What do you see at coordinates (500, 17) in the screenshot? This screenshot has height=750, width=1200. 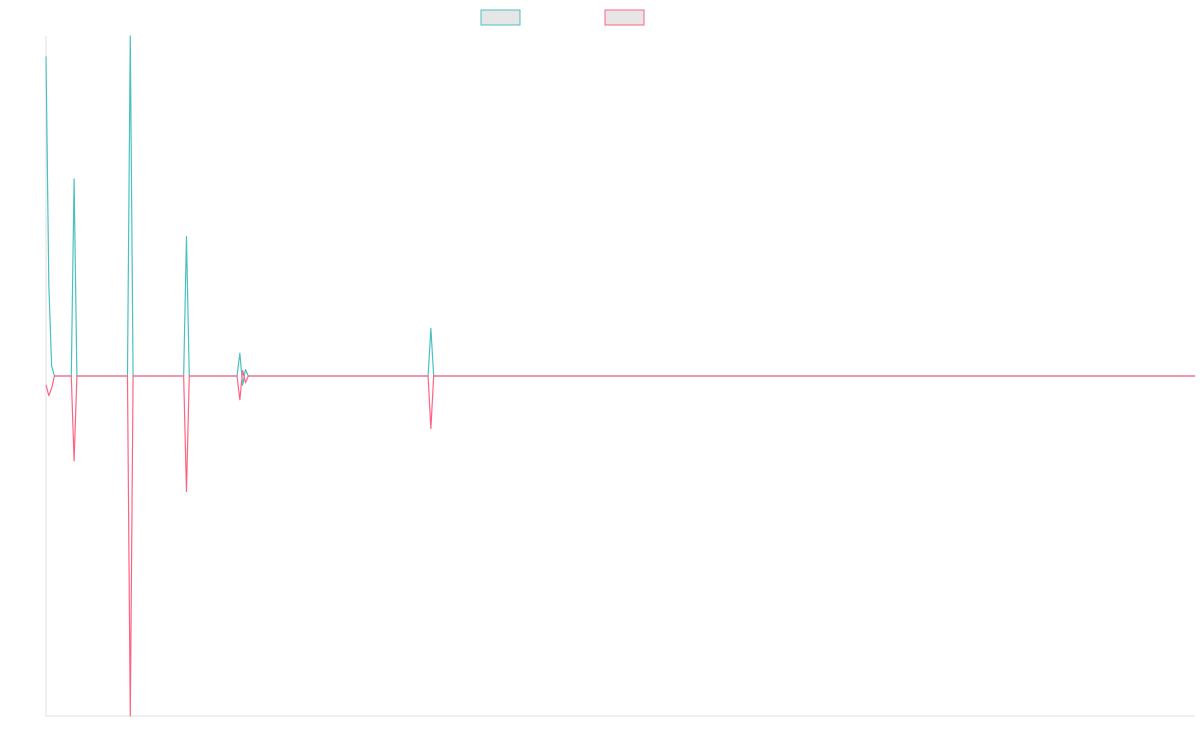 I see `legend-swatch-series-a` at bounding box center [500, 17].